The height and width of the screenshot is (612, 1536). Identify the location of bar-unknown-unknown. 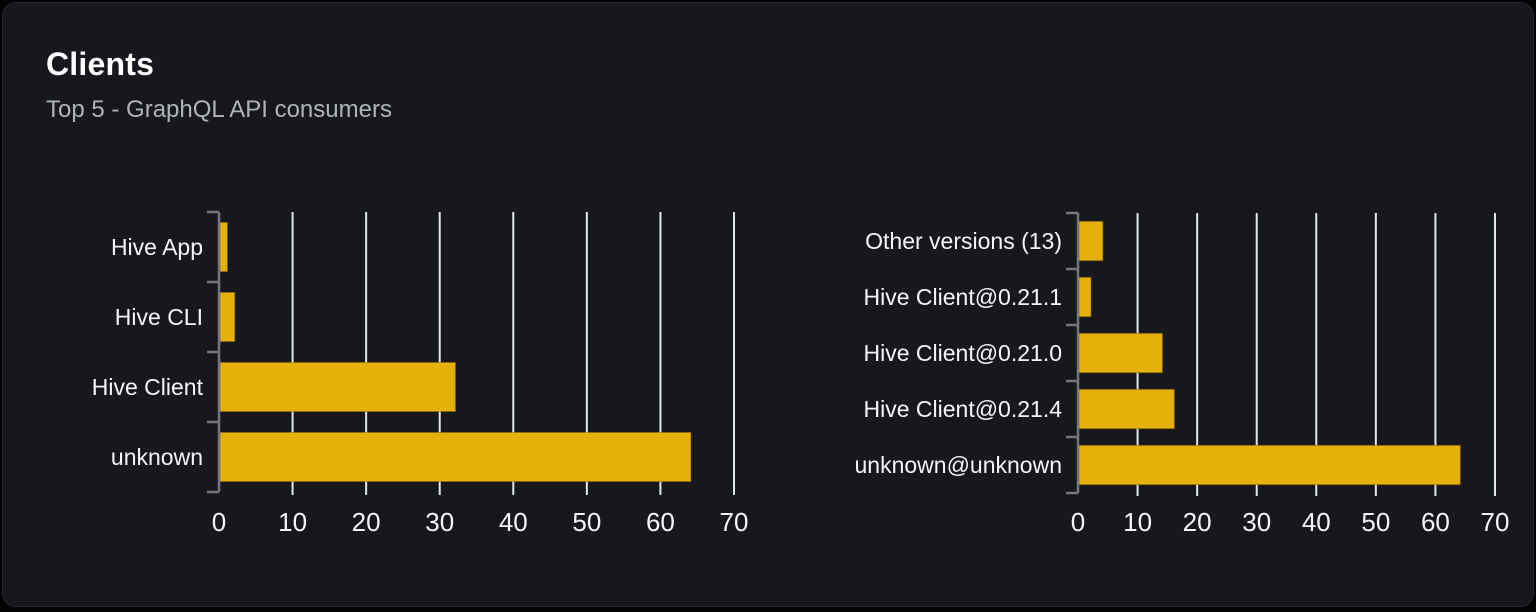
(1269, 465).